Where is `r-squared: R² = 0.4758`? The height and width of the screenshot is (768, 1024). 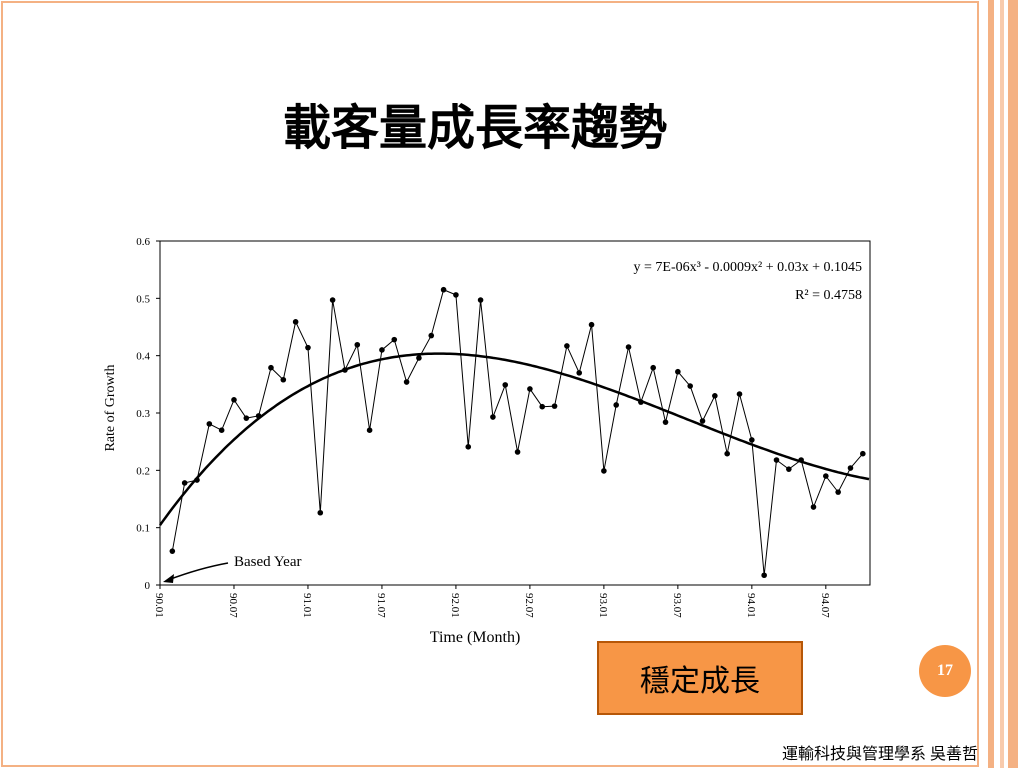
r-squared: R² = 0.4758 is located at coordinates (828, 295).